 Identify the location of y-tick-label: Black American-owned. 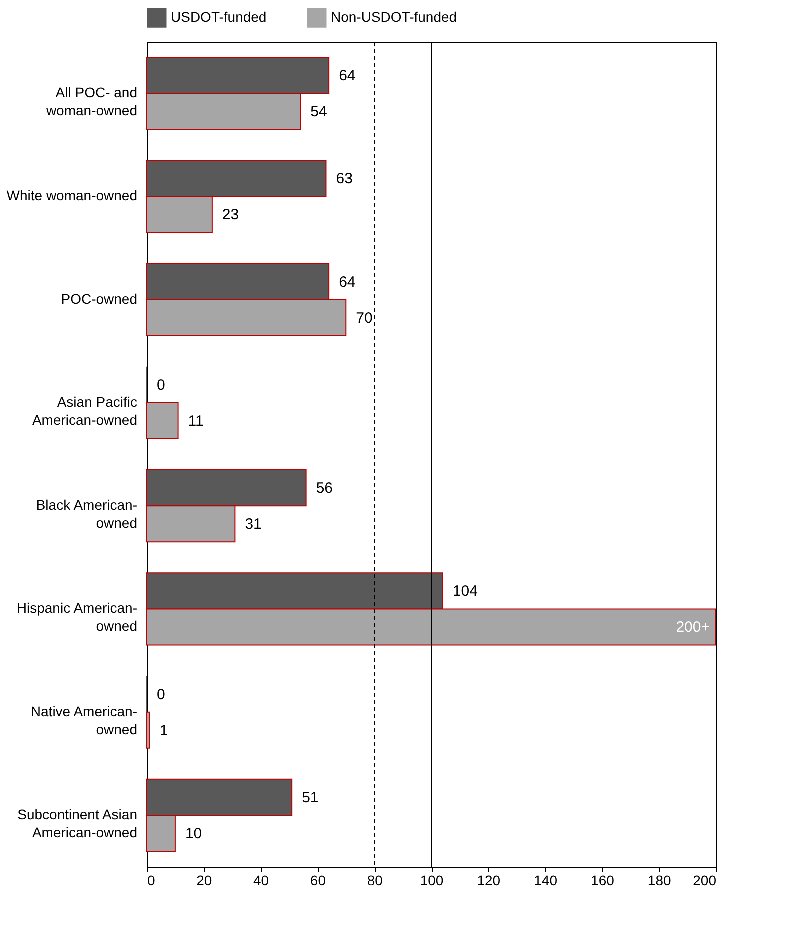
(87, 514).